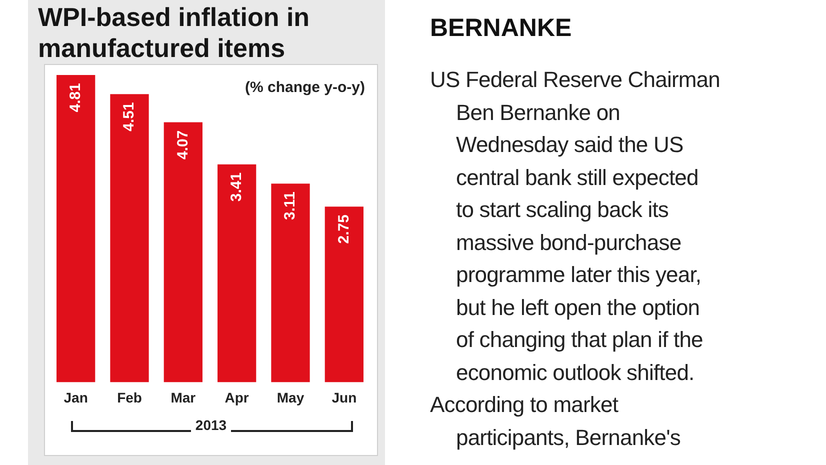  What do you see at coordinates (75, 97) in the screenshot?
I see `data-label: 4.81` at bounding box center [75, 97].